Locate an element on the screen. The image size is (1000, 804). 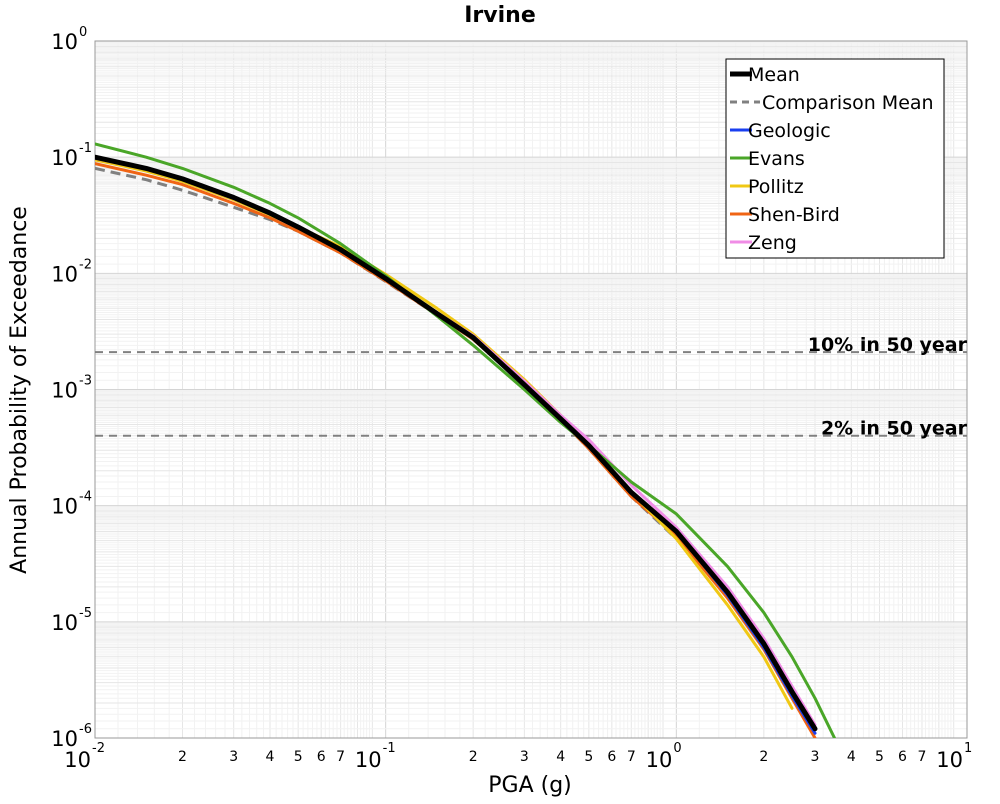
y-major-tick-exponent: -5 is located at coordinates (85, 613).